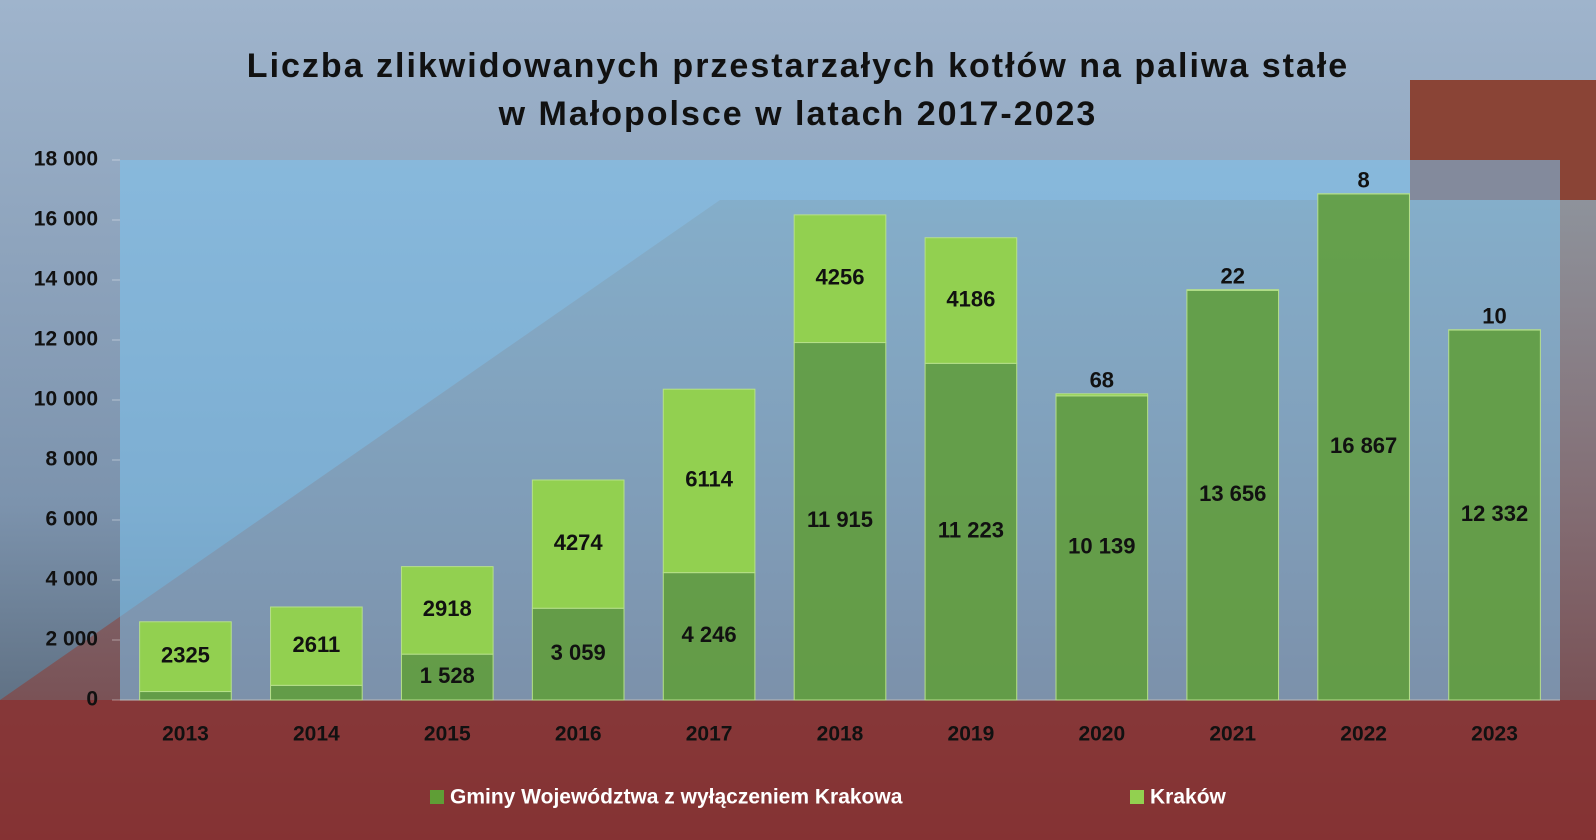 This screenshot has height=840, width=1596. Describe the element at coordinates (71, 459) in the screenshot. I see `y-tick-label: 8 000` at that location.